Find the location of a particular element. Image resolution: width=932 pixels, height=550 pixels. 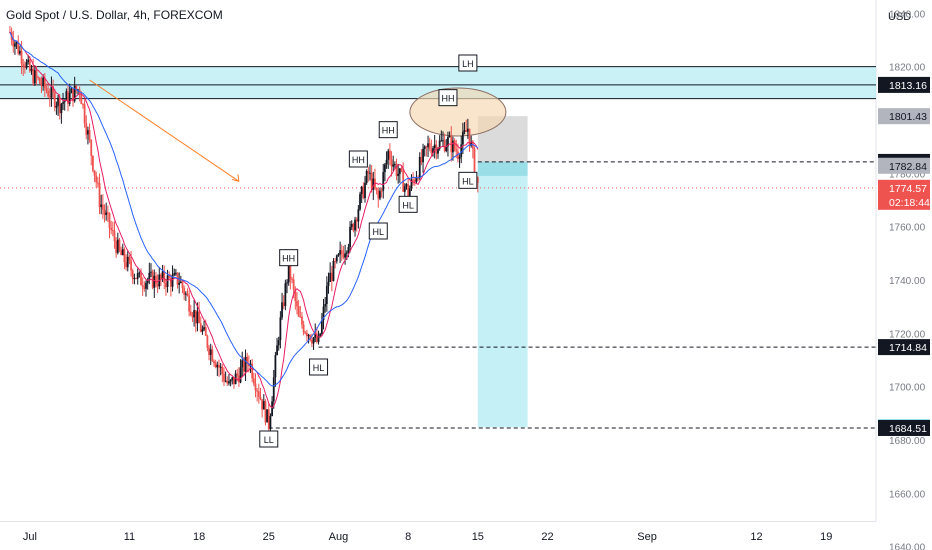

swing-label: HH is located at coordinates (448, 98).